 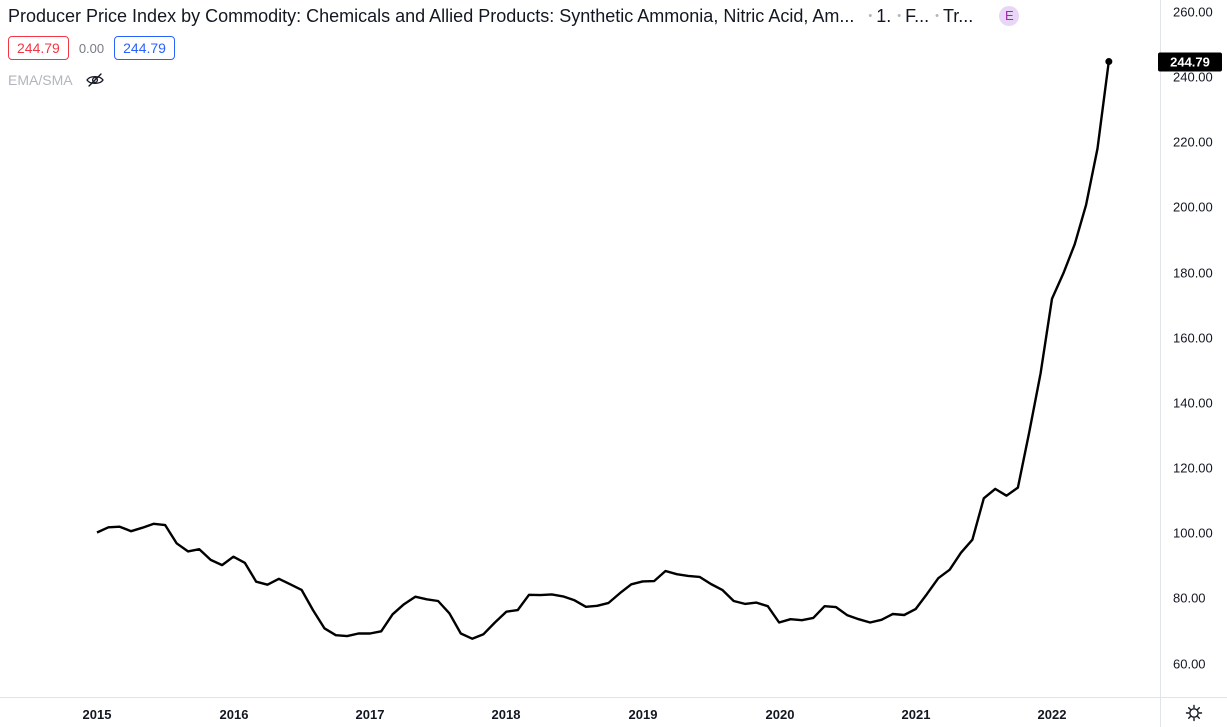 What do you see at coordinates (91, 48) in the screenshot?
I see `change-value: 0.00` at bounding box center [91, 48].